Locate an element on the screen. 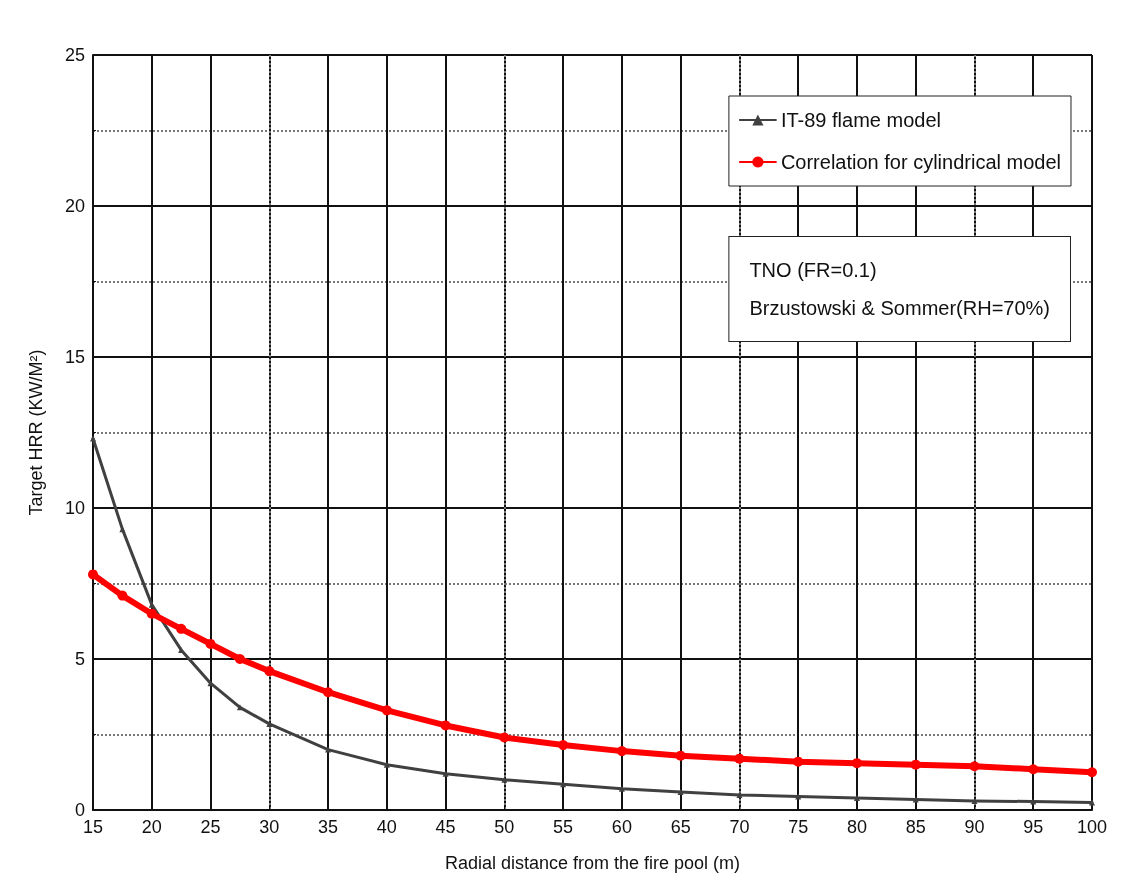  x-tick-label: 60 is located at coordinates (621, 827).